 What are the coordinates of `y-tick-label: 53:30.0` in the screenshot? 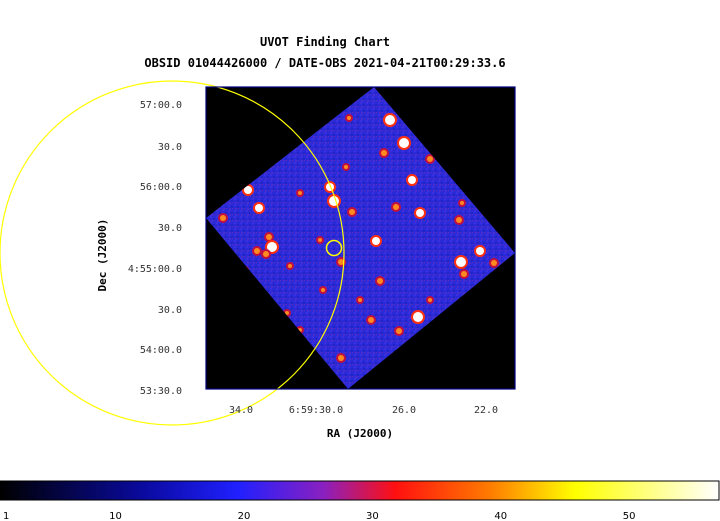 It's located at (161, 391).